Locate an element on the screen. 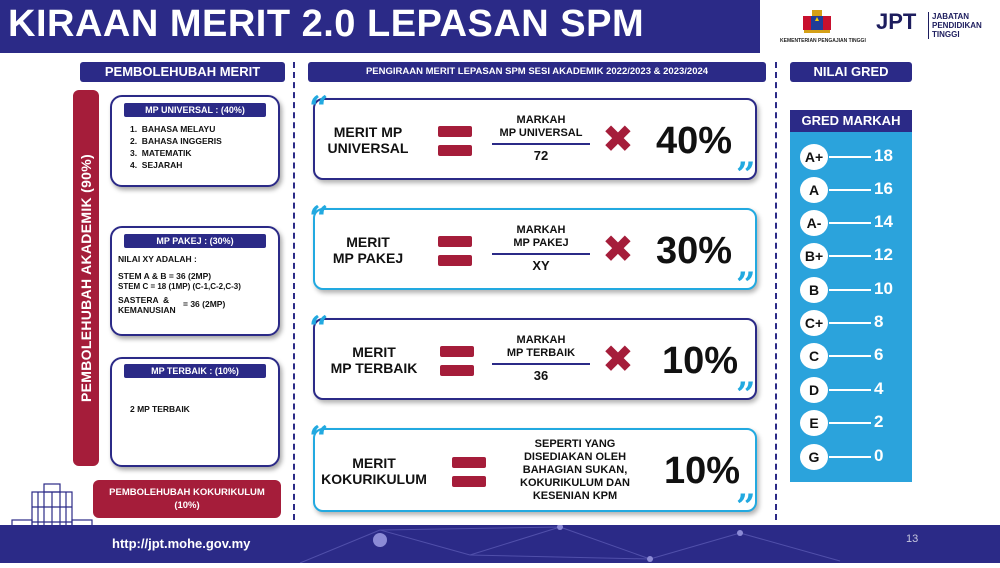  grade-panel-heading: GRED MARKAH is located at coordinates (851, 121).